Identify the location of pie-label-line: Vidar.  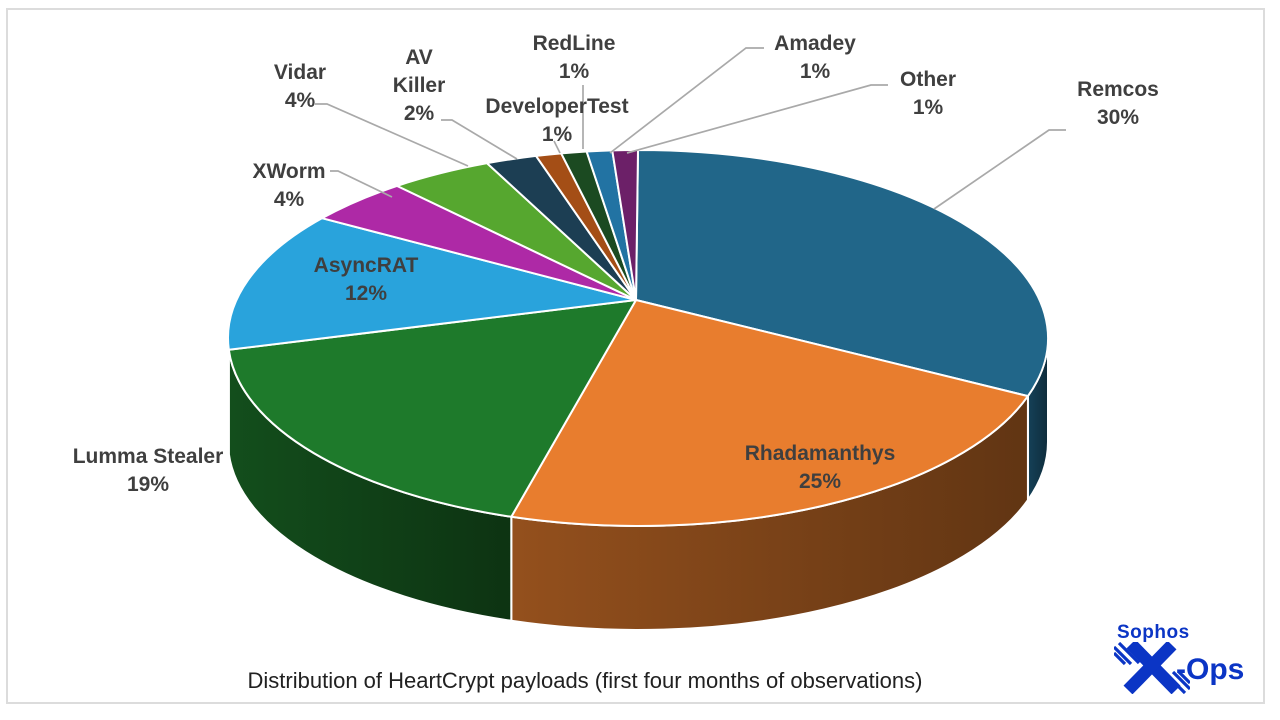
(300, 72).